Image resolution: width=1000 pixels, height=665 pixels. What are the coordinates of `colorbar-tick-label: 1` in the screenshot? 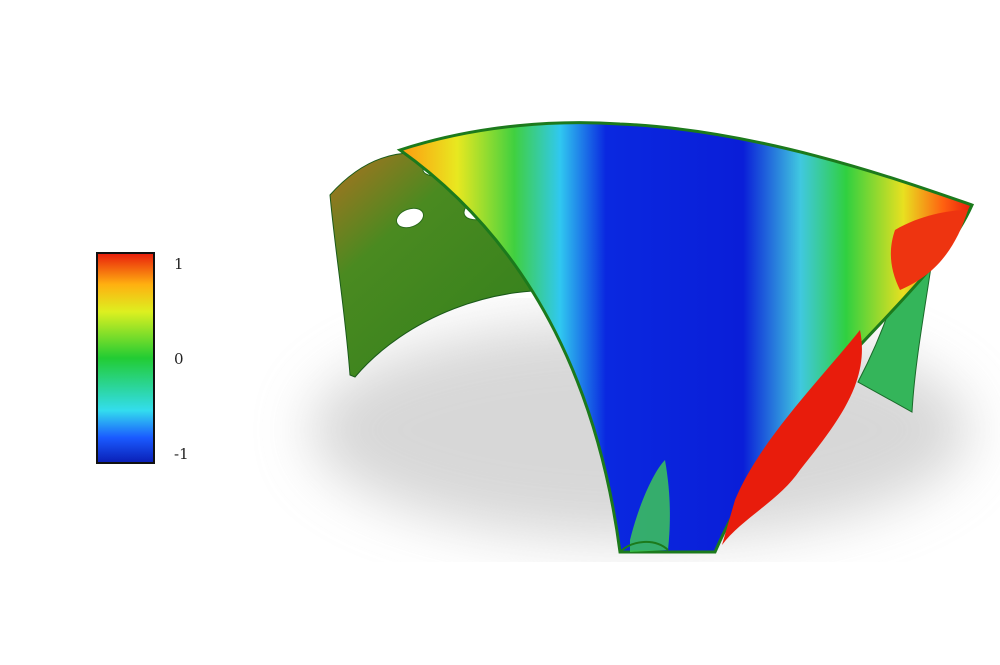 It's located at (179, 264).